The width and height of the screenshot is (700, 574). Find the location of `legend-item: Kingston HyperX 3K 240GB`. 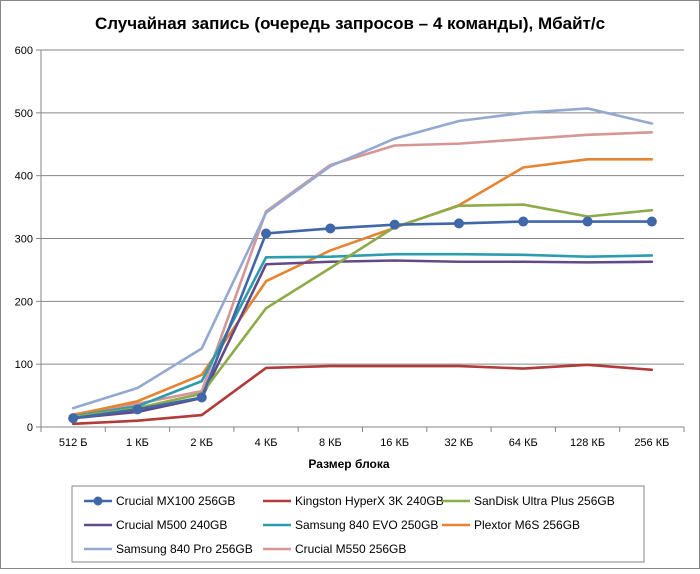

legend-item: Kingston HyperX 3K 240GB is located at coordinates (353, 501).